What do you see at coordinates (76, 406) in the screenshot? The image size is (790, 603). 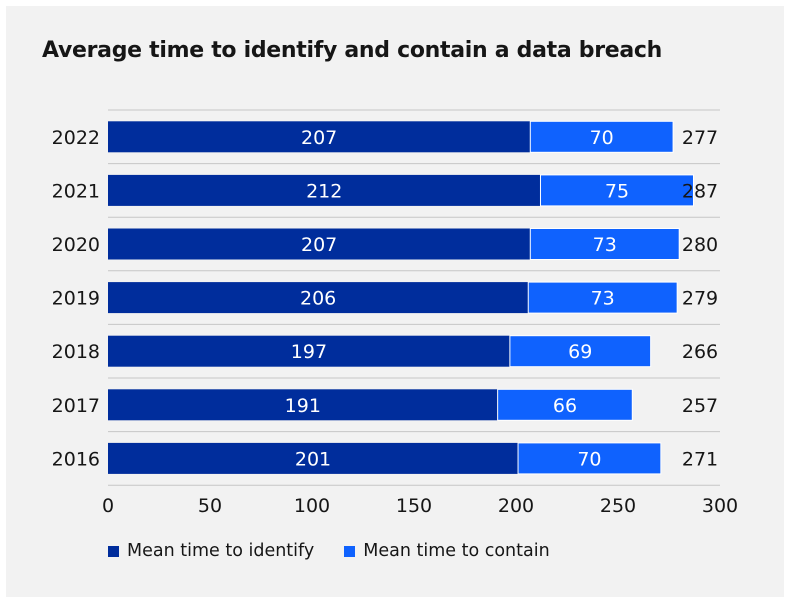 I see `category-label: 2017` at bounding box center [76, 406].